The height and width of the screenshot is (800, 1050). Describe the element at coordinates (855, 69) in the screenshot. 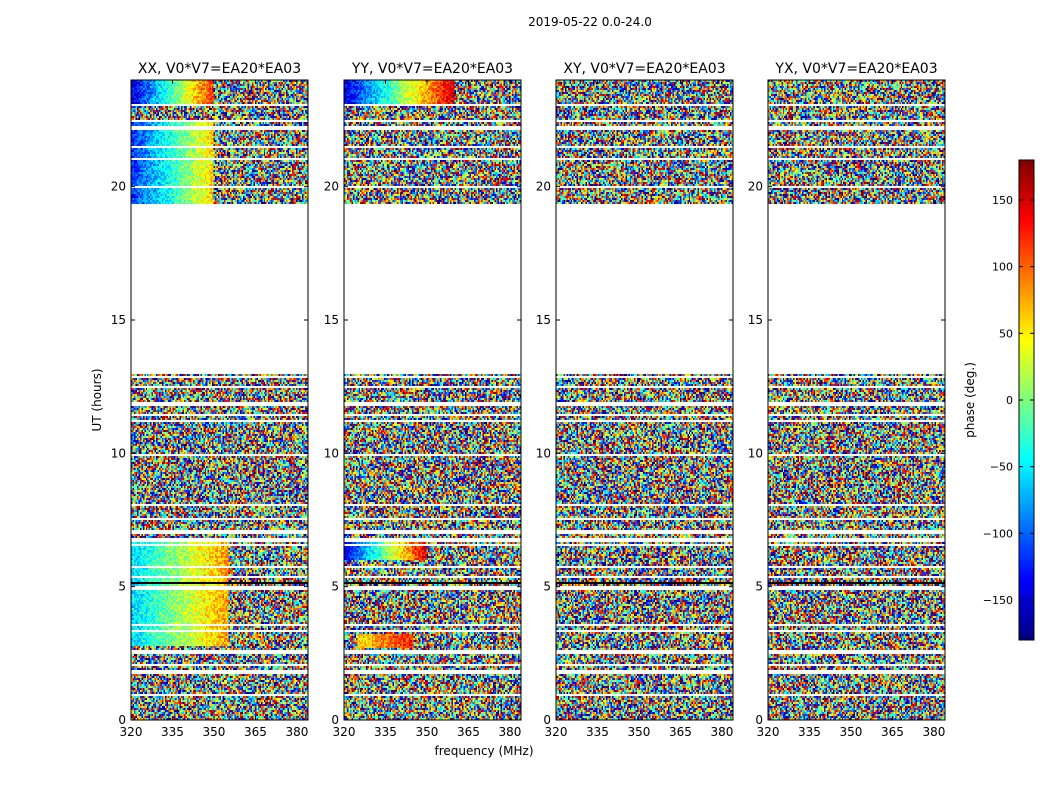

I see `panel-title: YX, V0*V7=EA20*EA03` at that location.